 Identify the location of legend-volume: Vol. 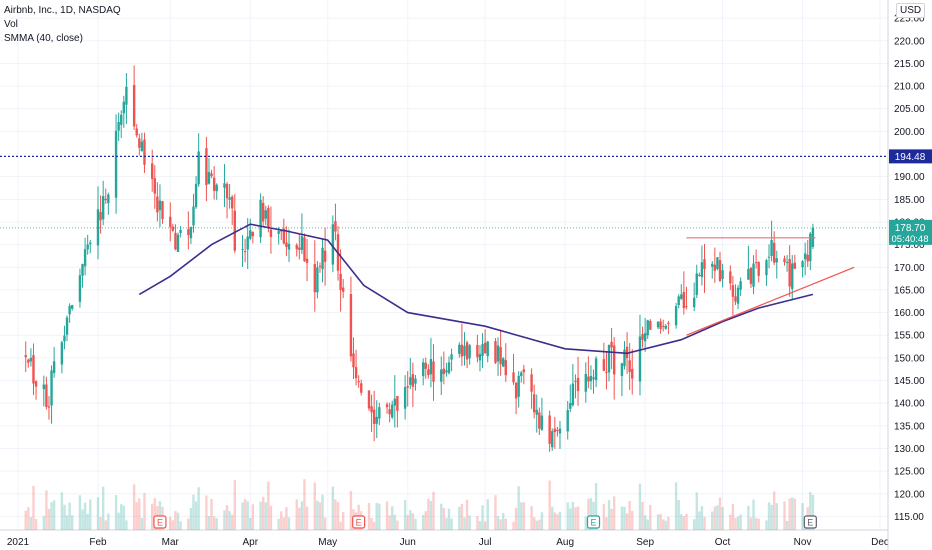
(11, 24).